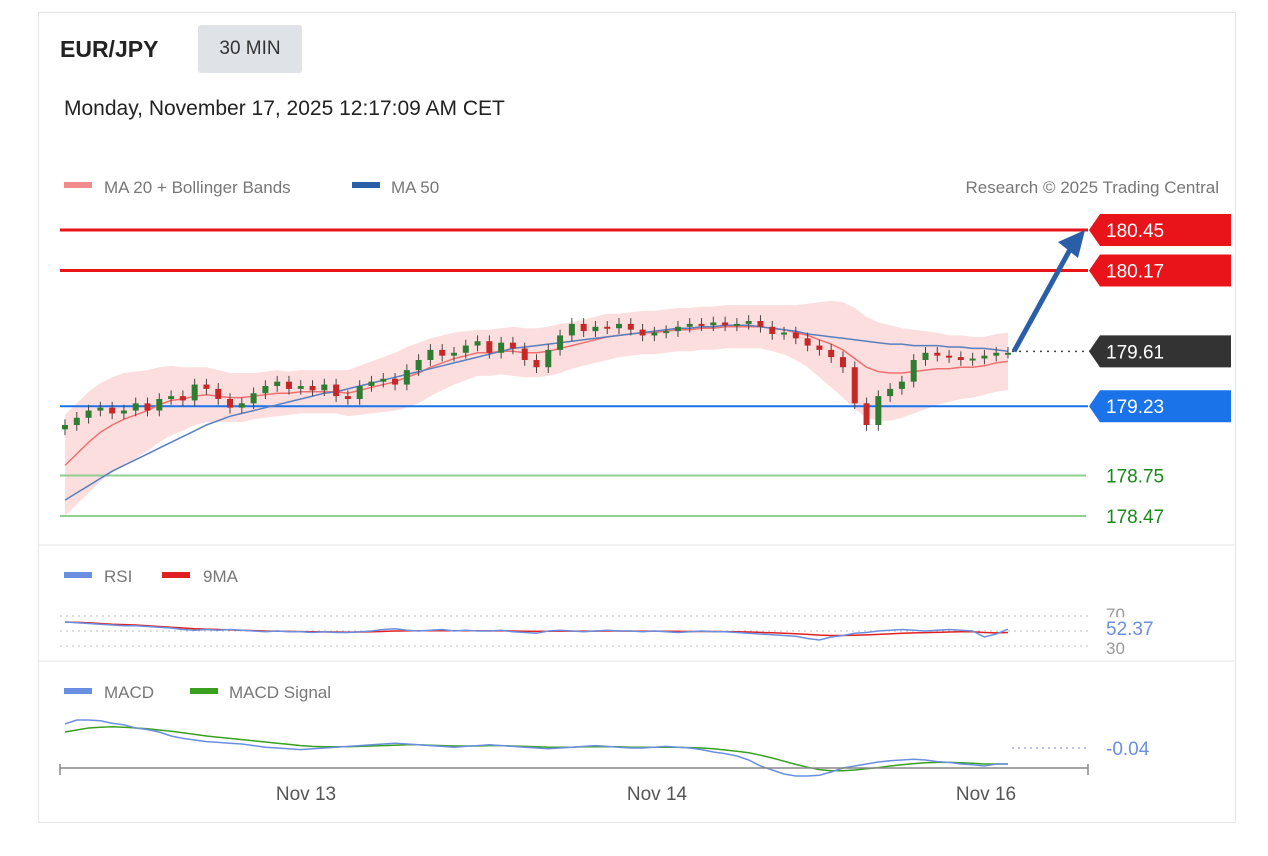 This screenshot has height=856, width=1268. What do you see at coordinates (78, 575) in the screenshot?
I see `rsi-legend-swatch` at bounding box center [78, 575].